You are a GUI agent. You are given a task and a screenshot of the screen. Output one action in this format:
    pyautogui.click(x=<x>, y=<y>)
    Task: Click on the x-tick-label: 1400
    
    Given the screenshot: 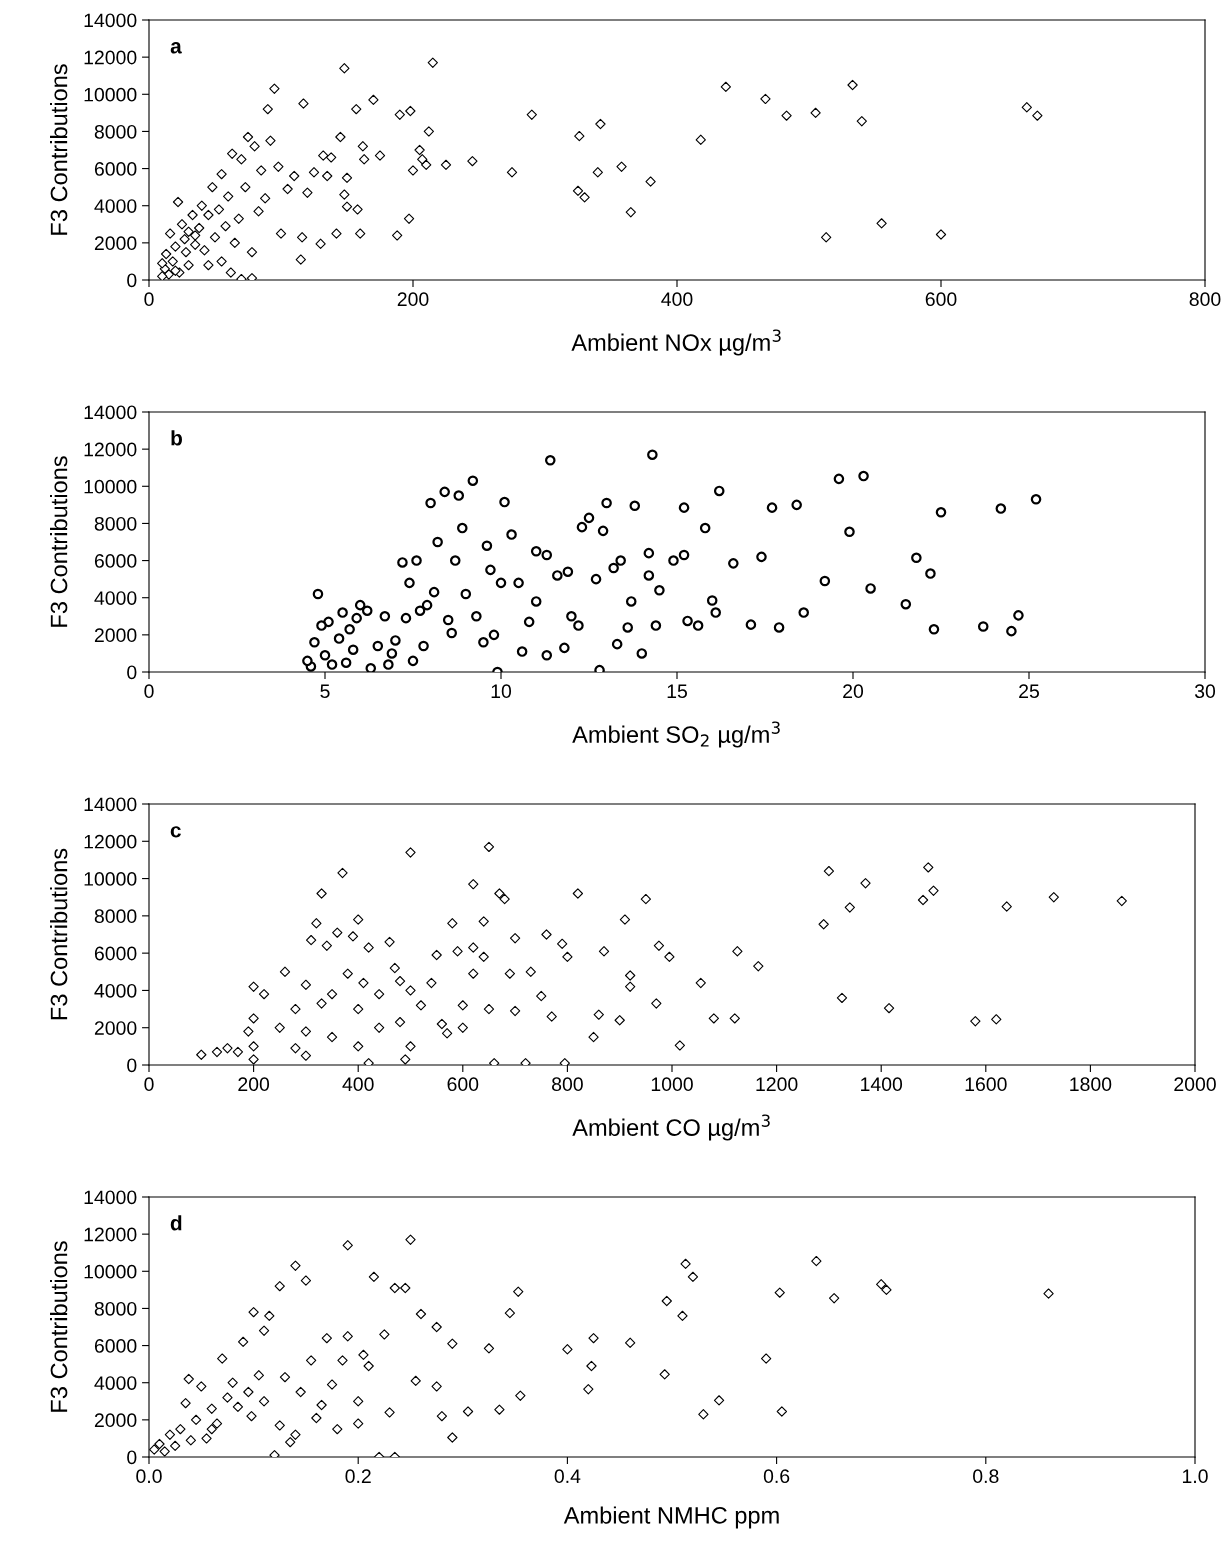 What is the action you would take?
    pyautogui.click(x=882, y=1084)
    